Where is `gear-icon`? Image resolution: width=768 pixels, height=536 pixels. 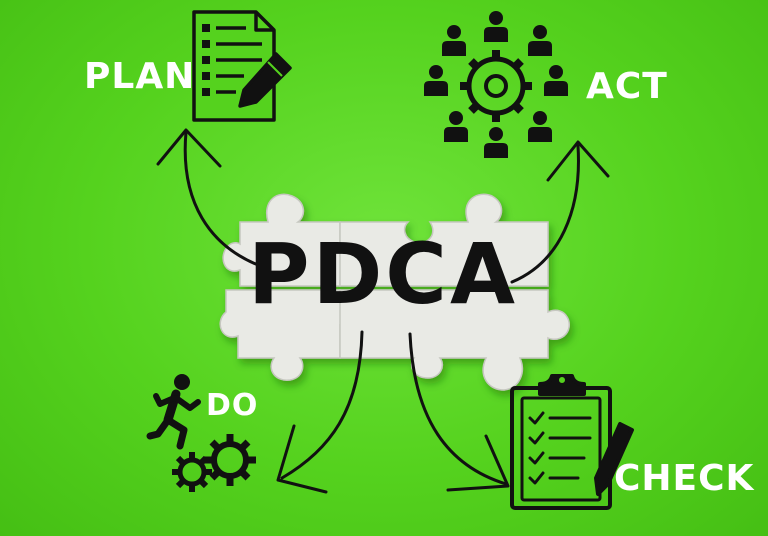 gear-icon is located at coordinates (496, 86).